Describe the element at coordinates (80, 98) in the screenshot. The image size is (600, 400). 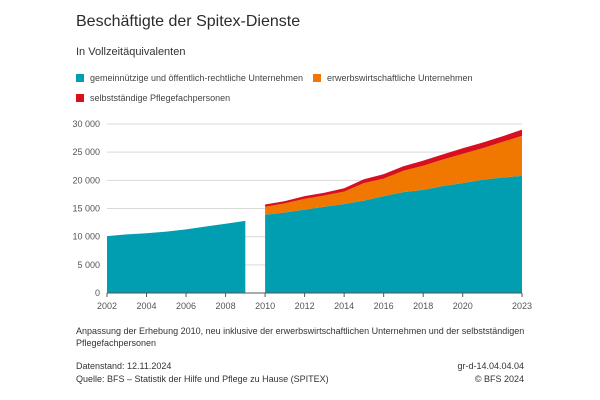
I see `legend-swatch-selbst` at that location.